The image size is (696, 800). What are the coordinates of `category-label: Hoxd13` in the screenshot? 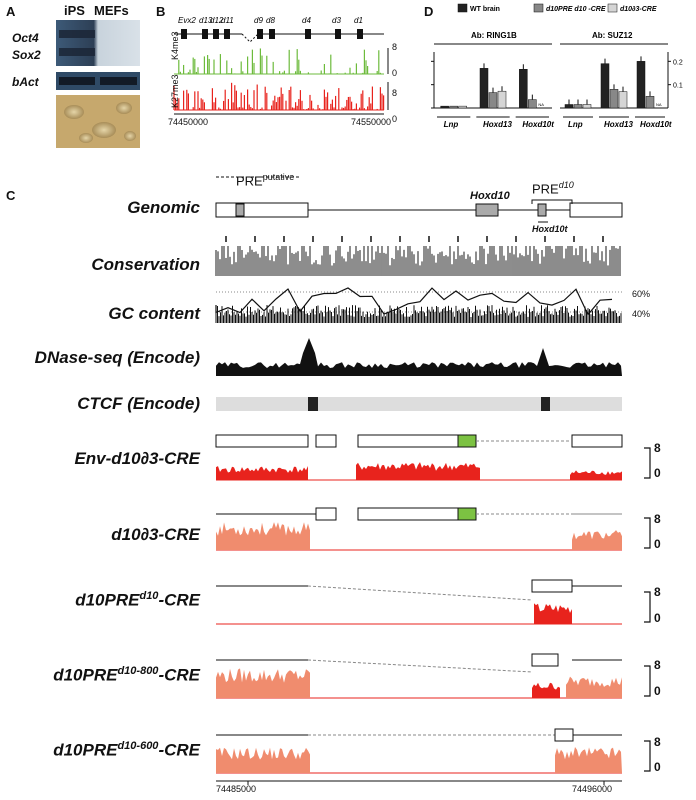 It's located at (497, 124).